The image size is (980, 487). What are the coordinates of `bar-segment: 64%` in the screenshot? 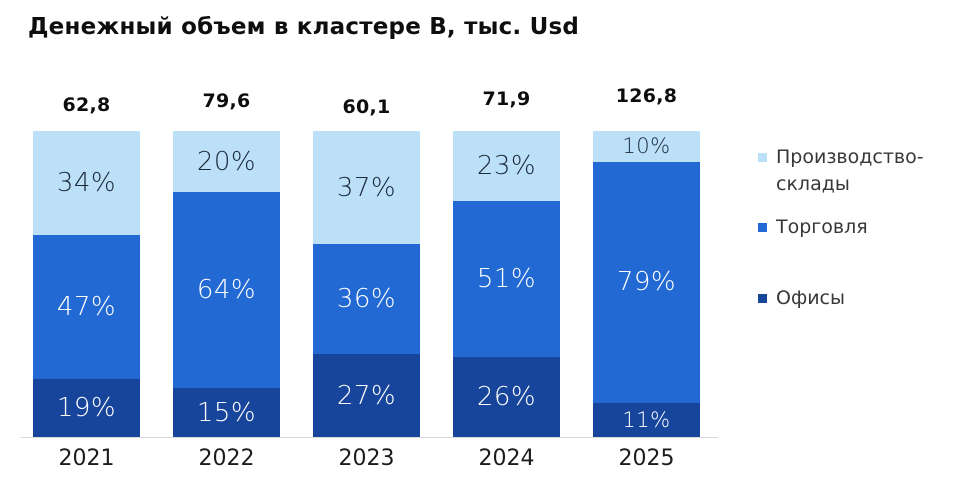 It's located at (226, 290).